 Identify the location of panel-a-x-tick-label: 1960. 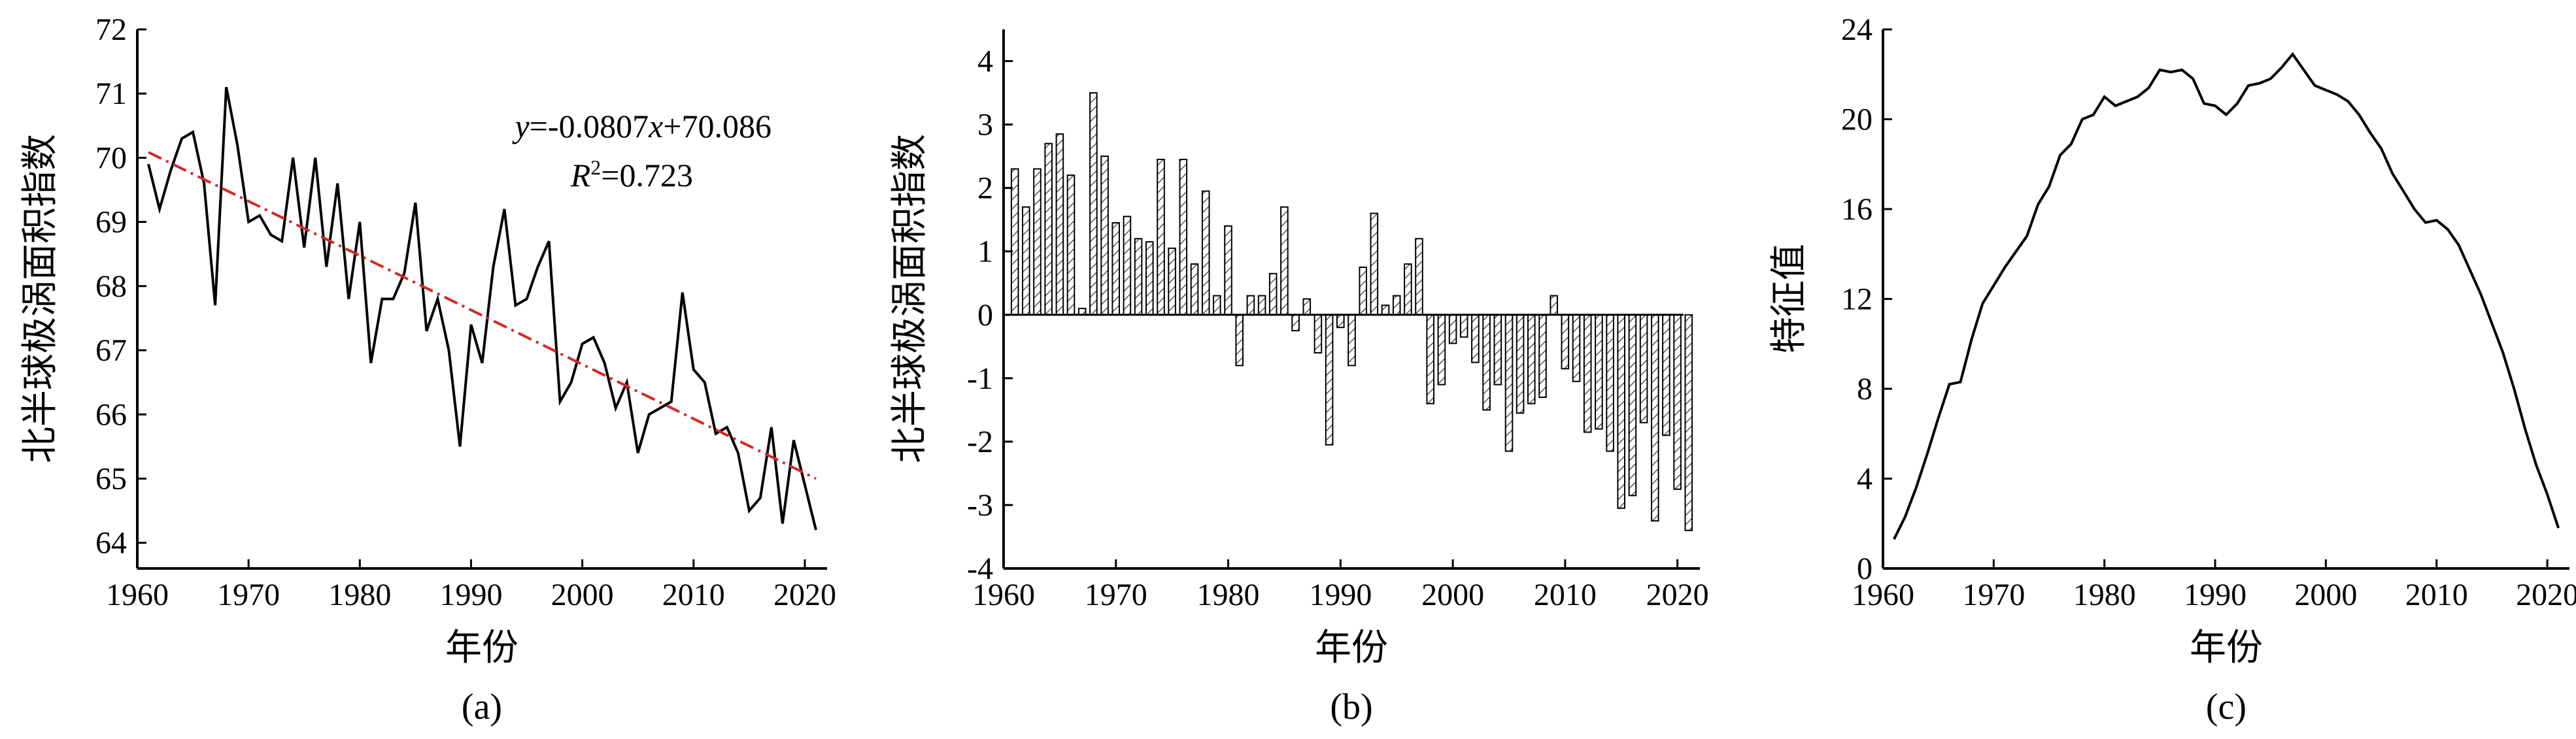
(137, 595).